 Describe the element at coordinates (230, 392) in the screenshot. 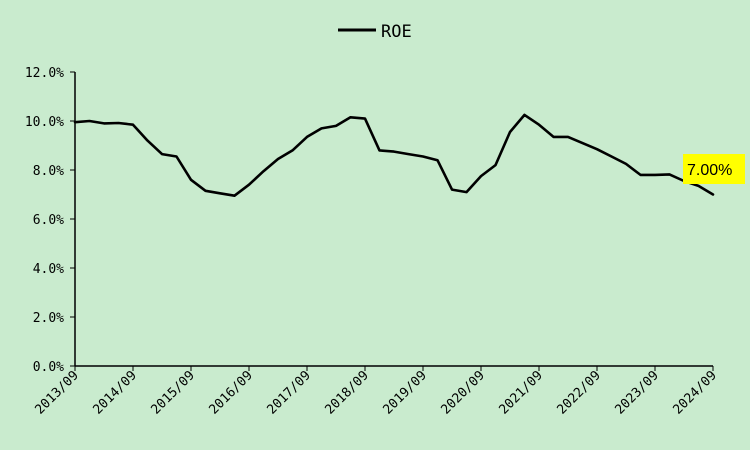

I see `x-tick-label: 2016/09` at that location.